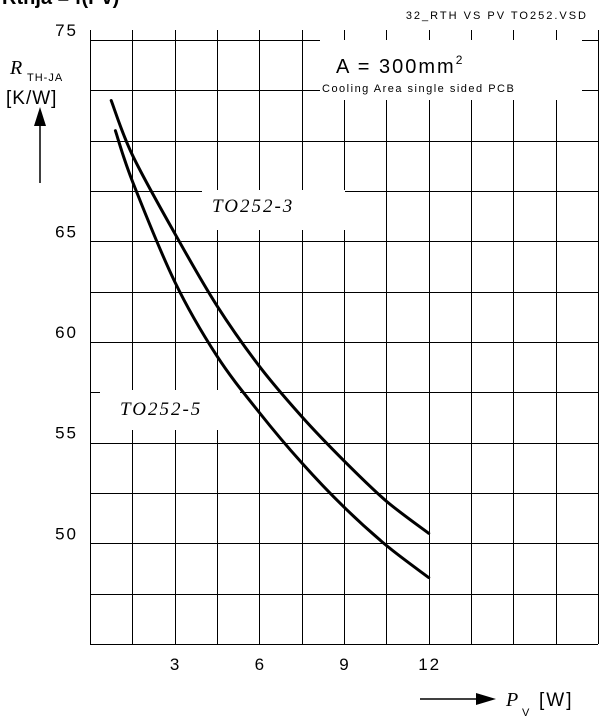 The width and height of the screenshot is (599, 726). Describe the element at coordinates (497, 16) in the screenshot. I see `file-reference-label: 32_RTH VS PV TO252.VSD` at that location.